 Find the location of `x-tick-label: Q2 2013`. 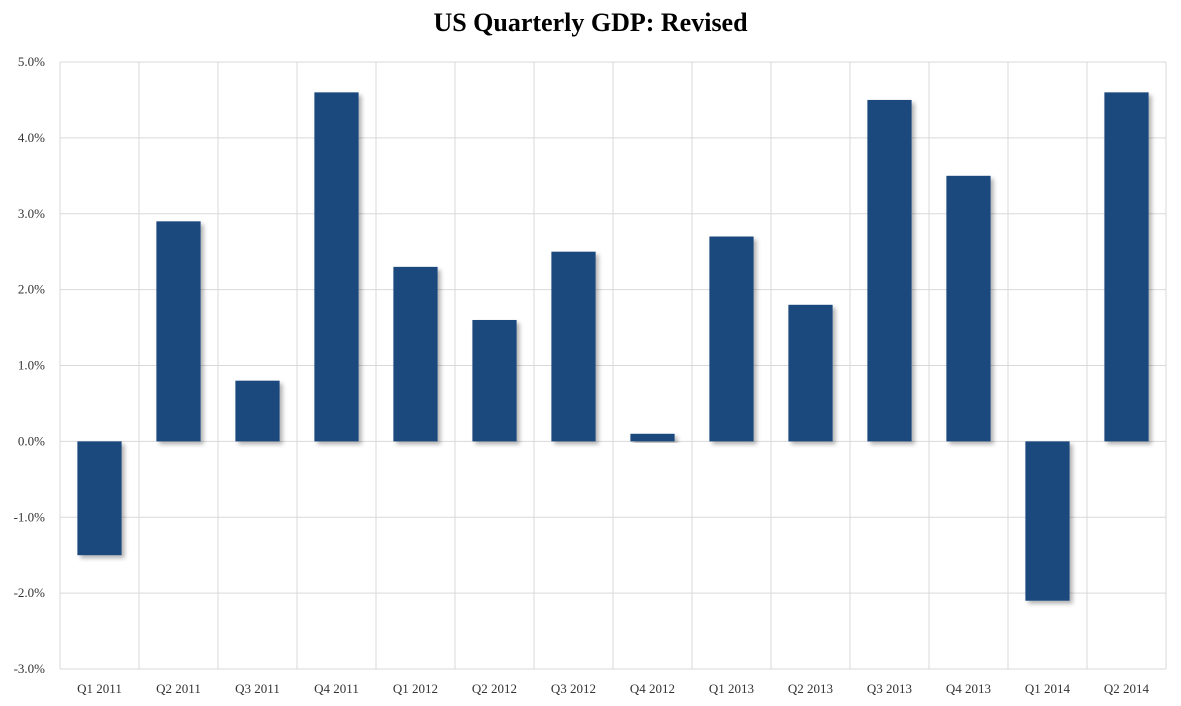

x-tick-label: Q2 2013 is located at coordinates (810, 688).